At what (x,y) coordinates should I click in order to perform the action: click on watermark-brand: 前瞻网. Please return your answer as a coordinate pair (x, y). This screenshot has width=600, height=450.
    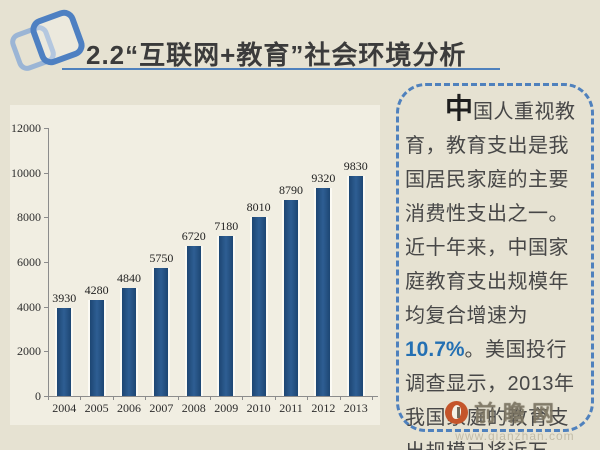
    Looking at the image, I should click on (518, 413).